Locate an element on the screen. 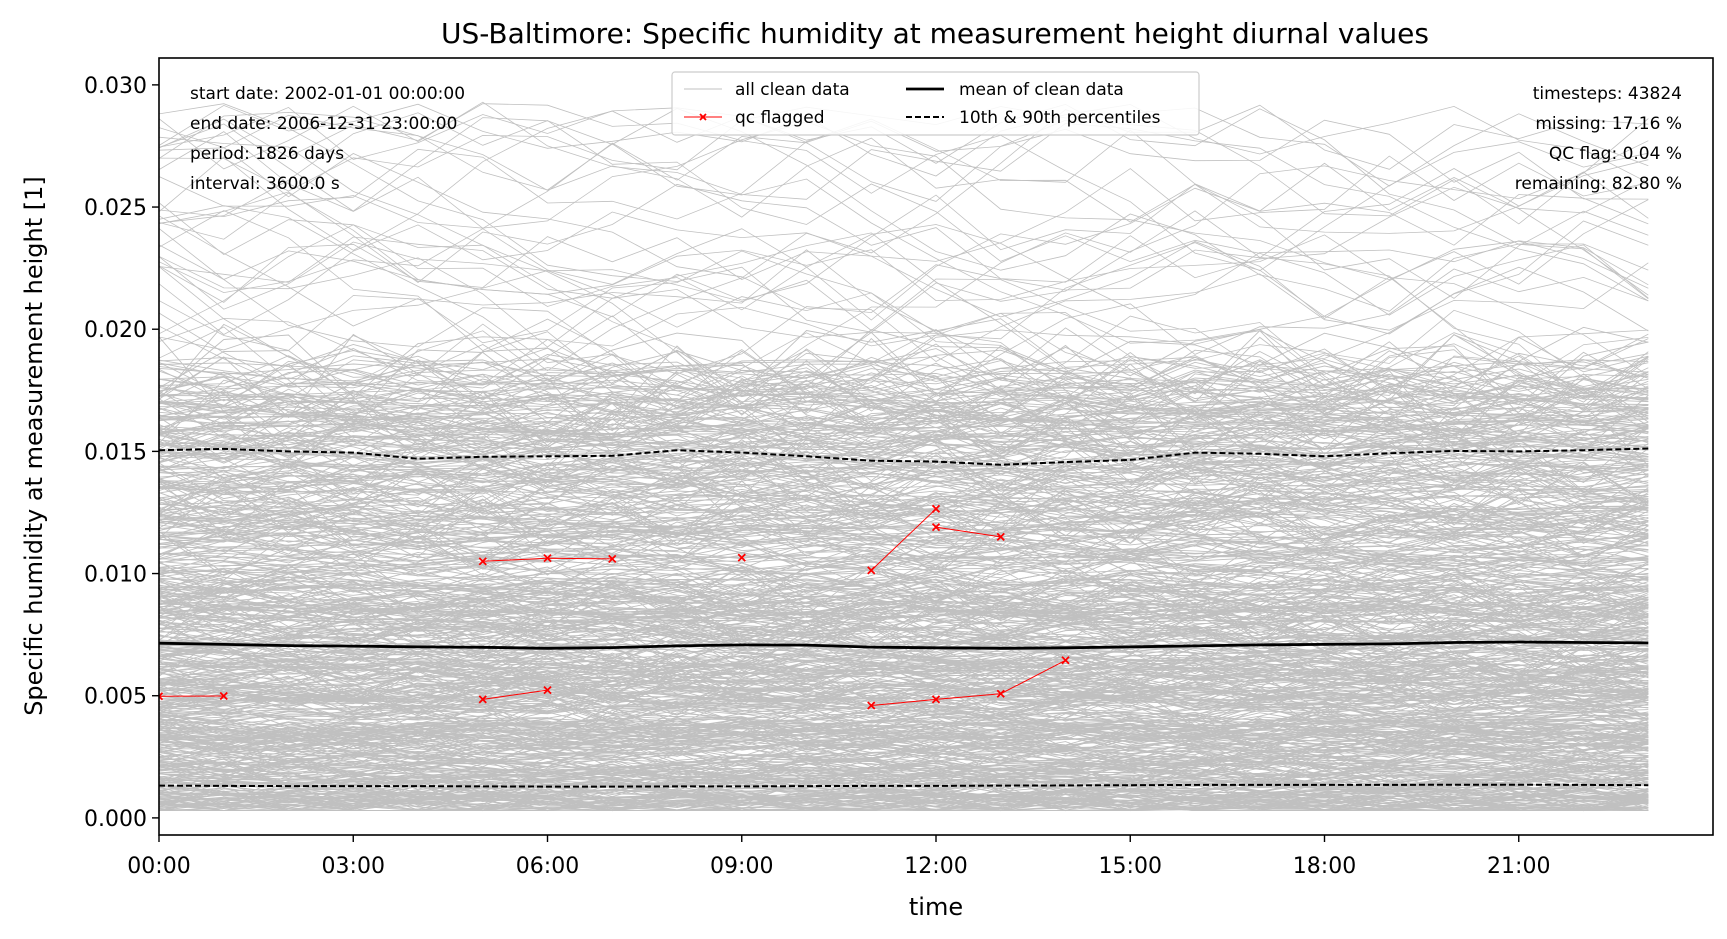 Image resolution: width=1727 pixels, height=939 pixels. qc-flagged-group is located at coordinates (614, 607).